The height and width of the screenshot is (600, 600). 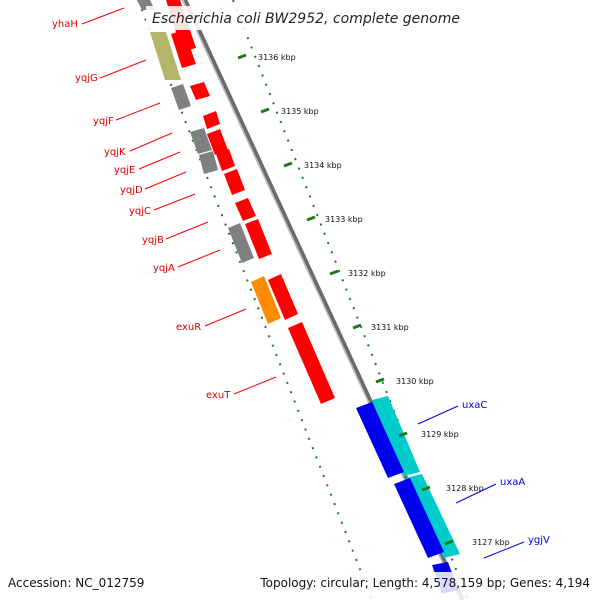 I want to click on gene-label-exuR: exuR, so click(x=188, y=327).